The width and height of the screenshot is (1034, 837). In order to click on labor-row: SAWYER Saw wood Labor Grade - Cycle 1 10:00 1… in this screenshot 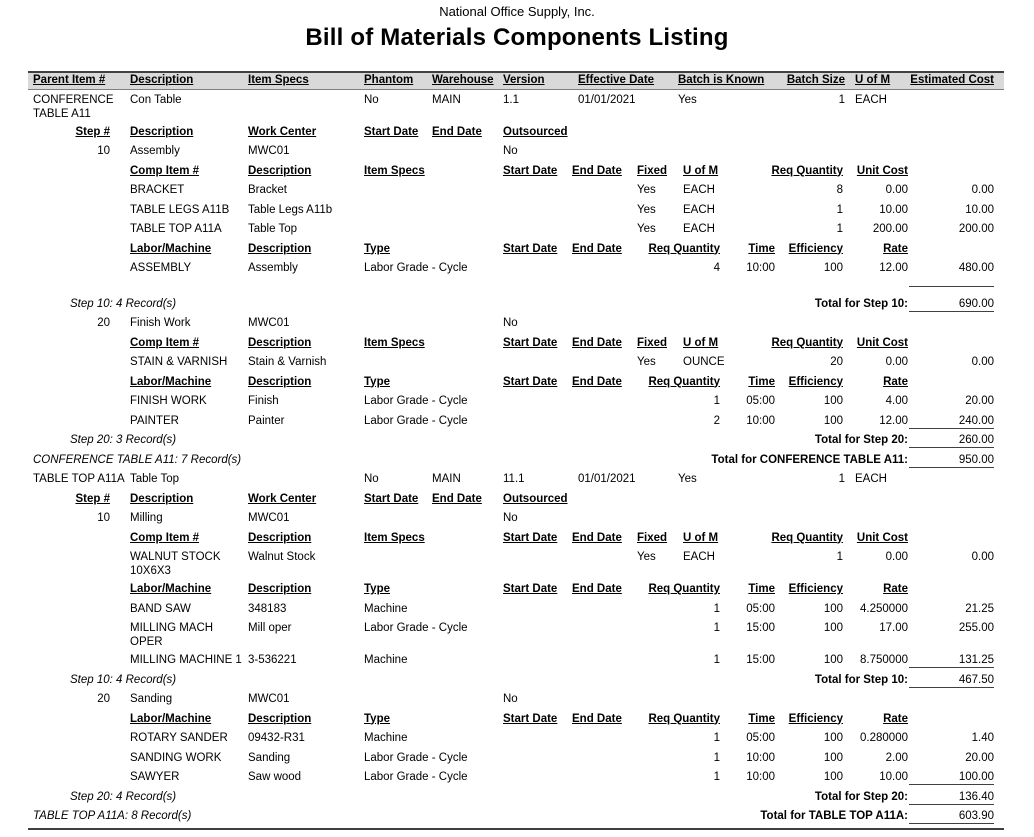, I will do `click(517, 778)`.